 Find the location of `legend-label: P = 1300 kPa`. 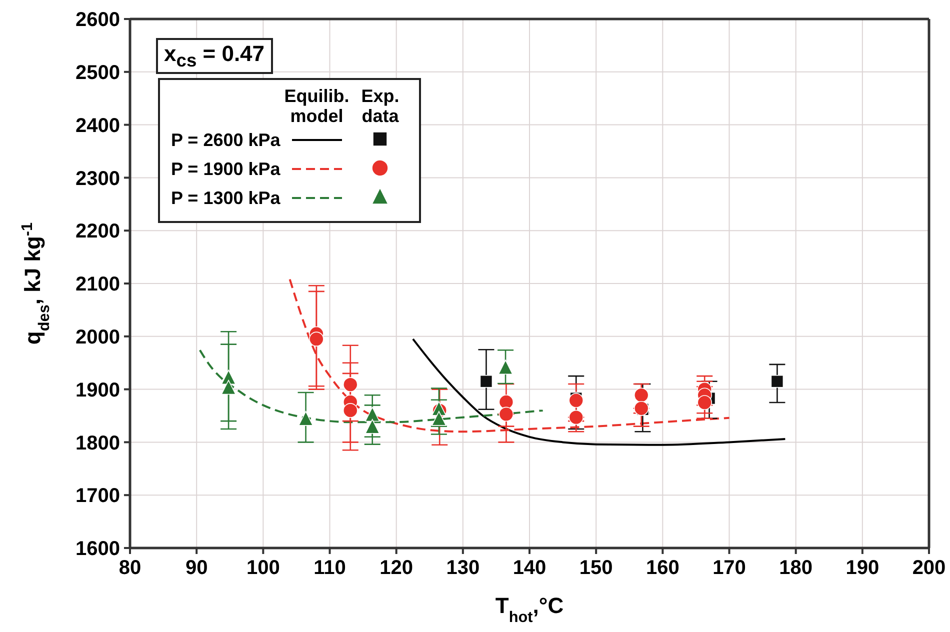

legend-label: P = 1300 kPa is located at coordinates (226, 198).